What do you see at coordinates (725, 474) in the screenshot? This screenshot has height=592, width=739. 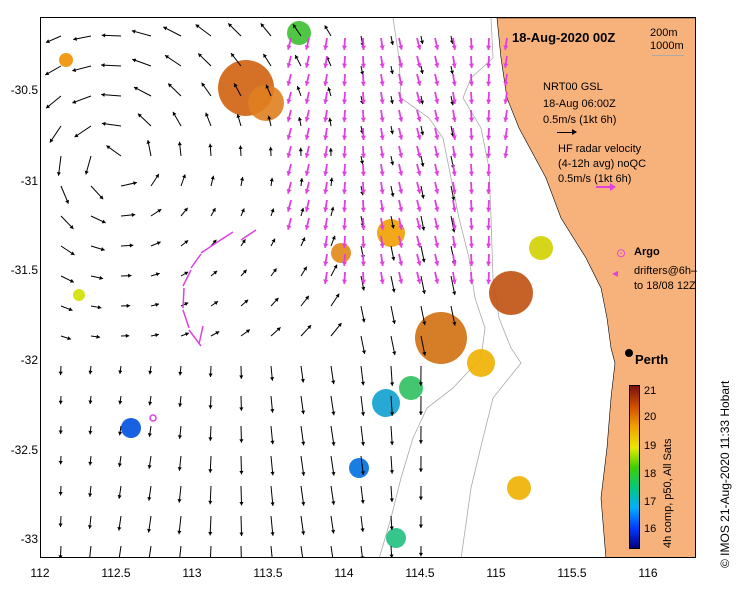 I see `credit-text: © IMOS 21-Aug-2020 11:33 Hobart` at bounding box center [725, 474].